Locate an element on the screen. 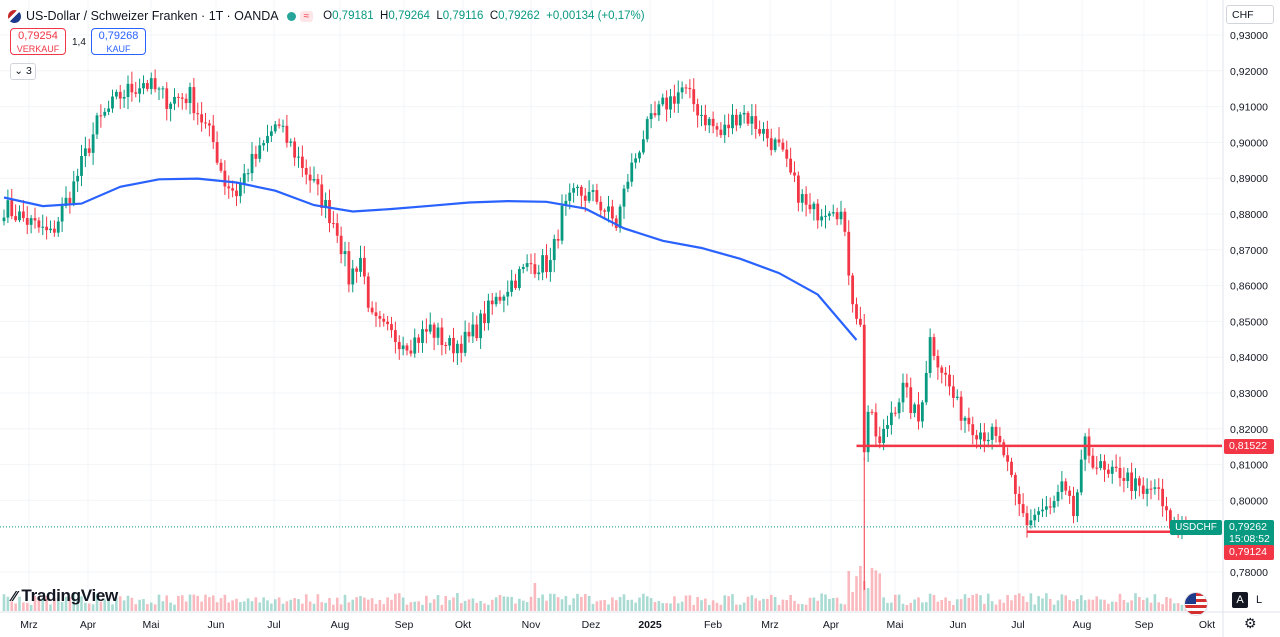 This screenshot has height=637, width=1280. price-tick-label: 0,88000 is located at coordinates (1249, 215).